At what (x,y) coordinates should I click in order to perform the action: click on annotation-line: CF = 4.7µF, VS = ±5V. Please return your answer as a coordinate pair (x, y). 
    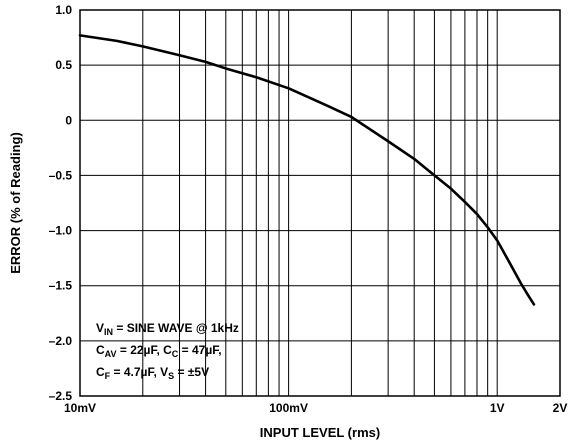
    Looking at the image, I should click on (152, 373).